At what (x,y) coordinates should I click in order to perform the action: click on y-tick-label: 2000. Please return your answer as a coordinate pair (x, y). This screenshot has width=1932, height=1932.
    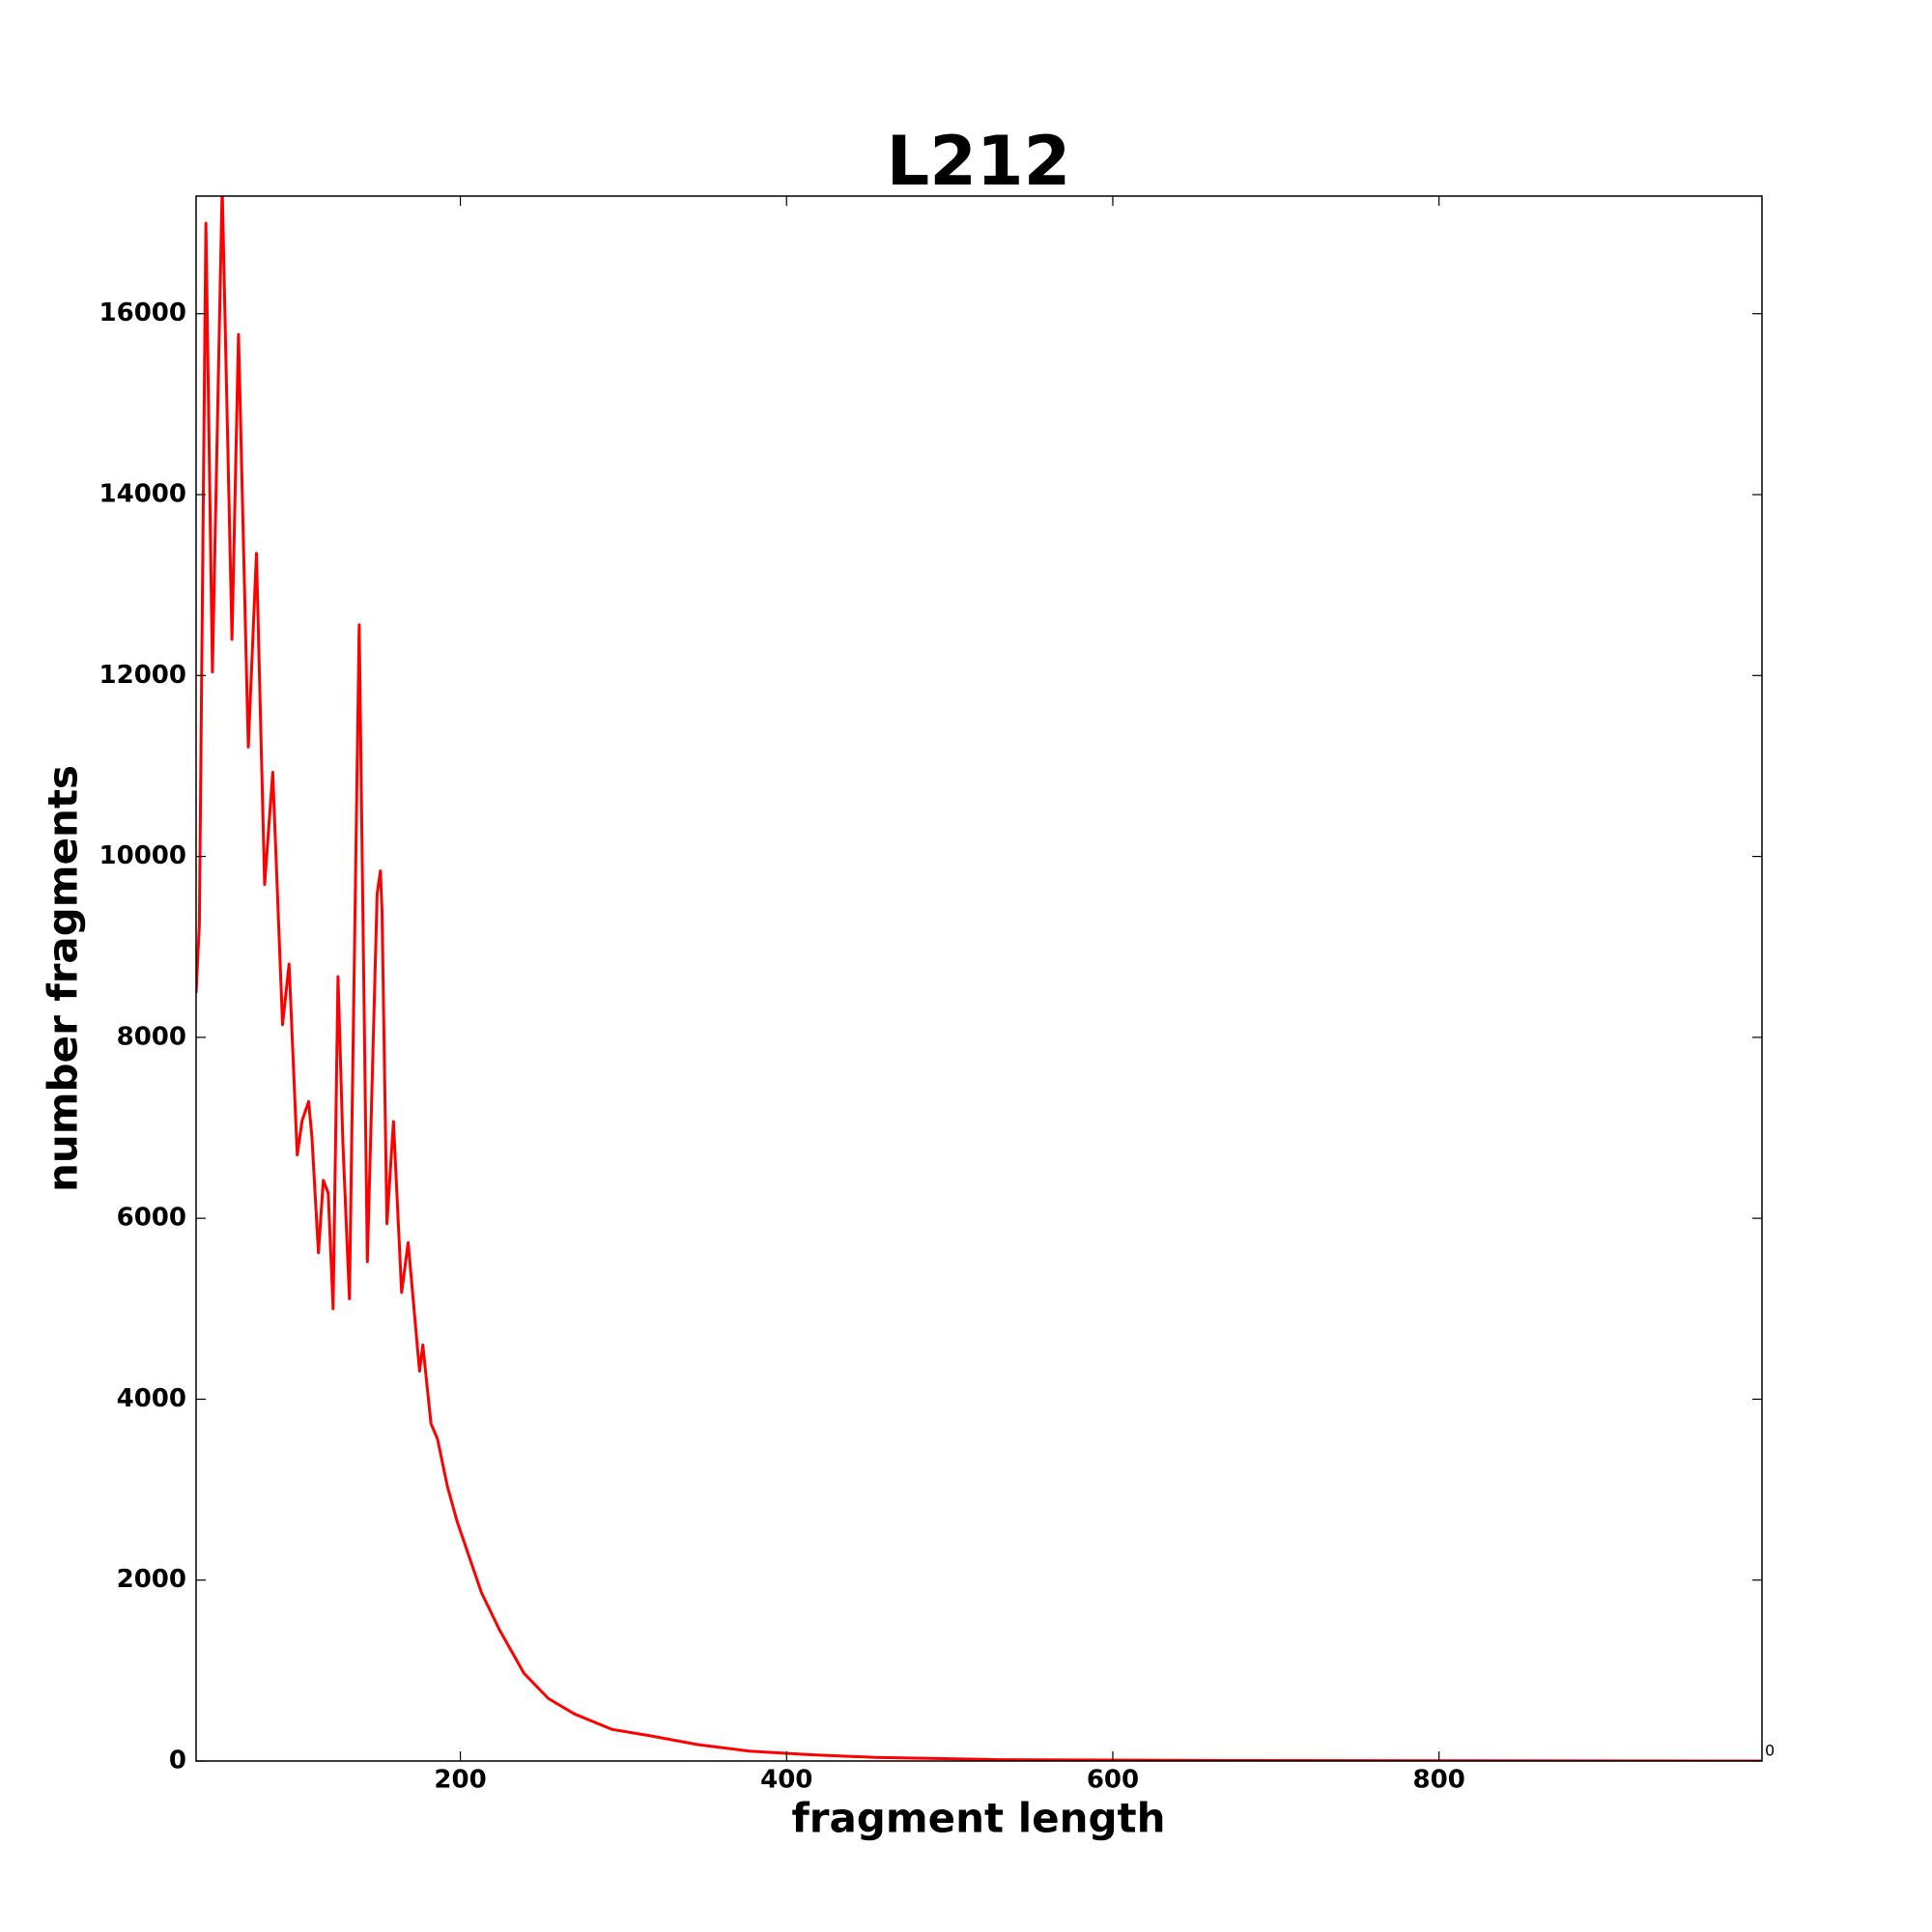
    Looking at the image, I should click on (151, 1579).